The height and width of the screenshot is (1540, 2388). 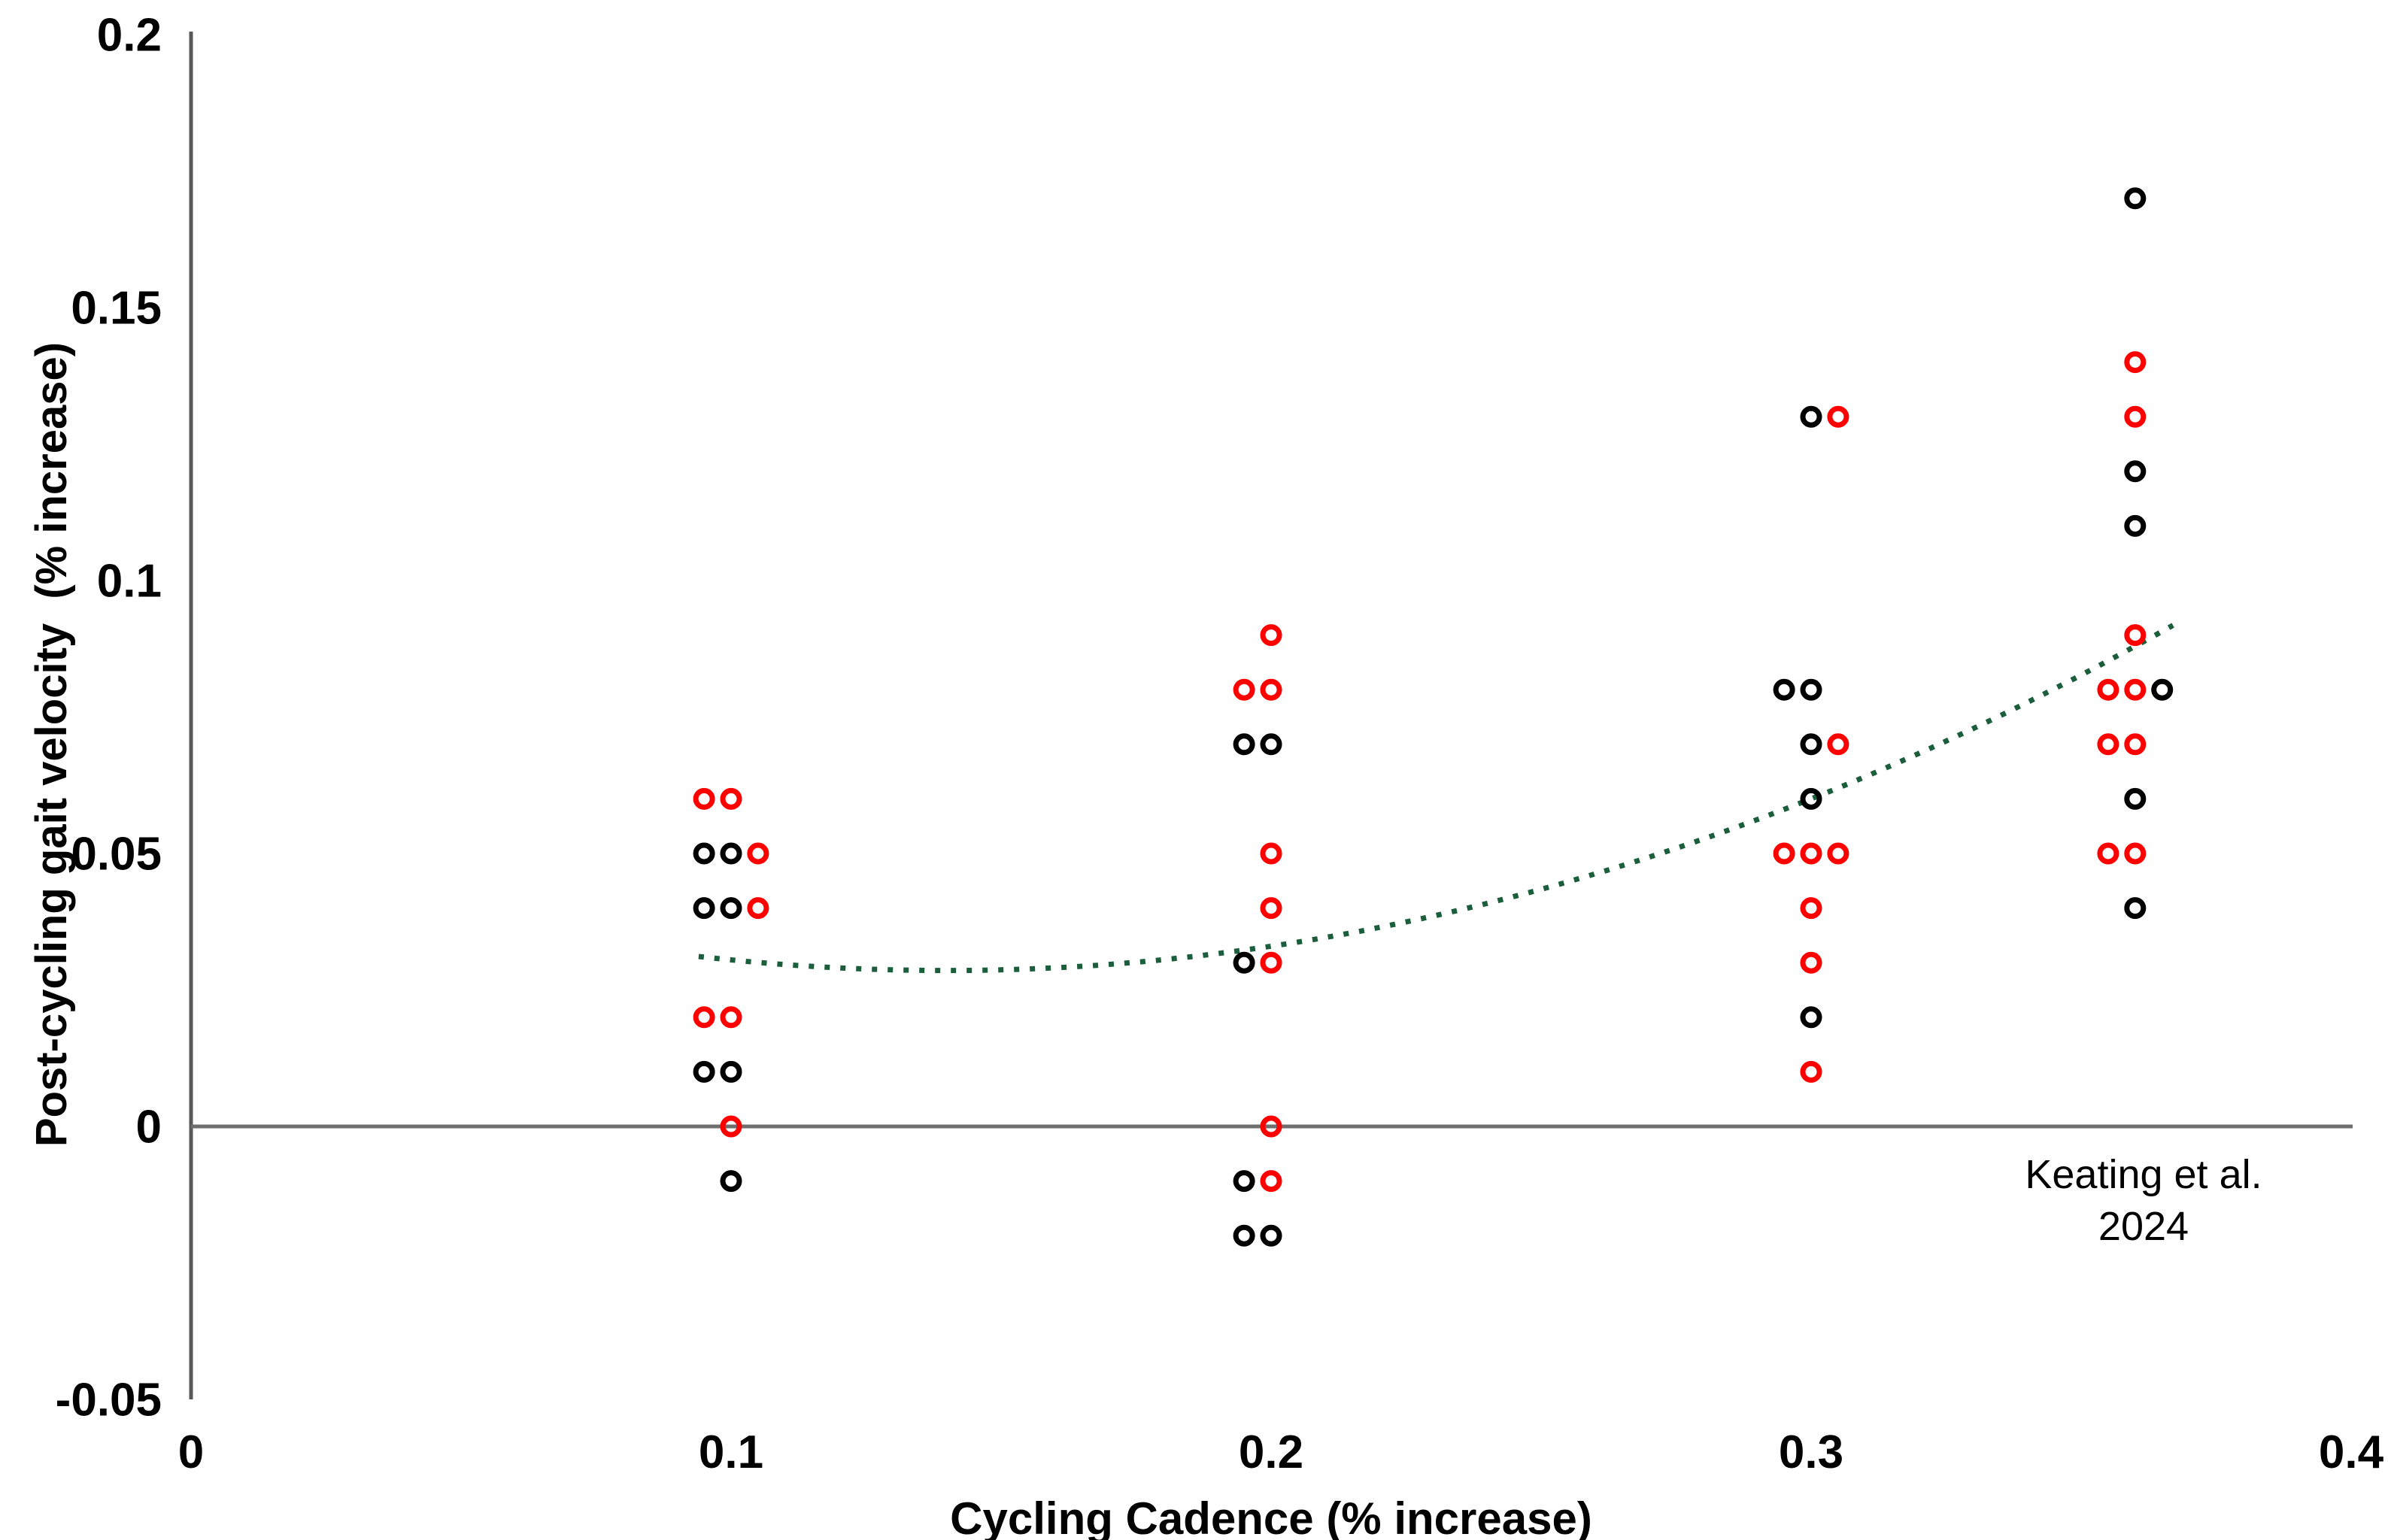 What do you see at coordinates (109, 1400) in the screenshot?
I see `y-tick-label: -0.05` at bounding box center [109, 1400].